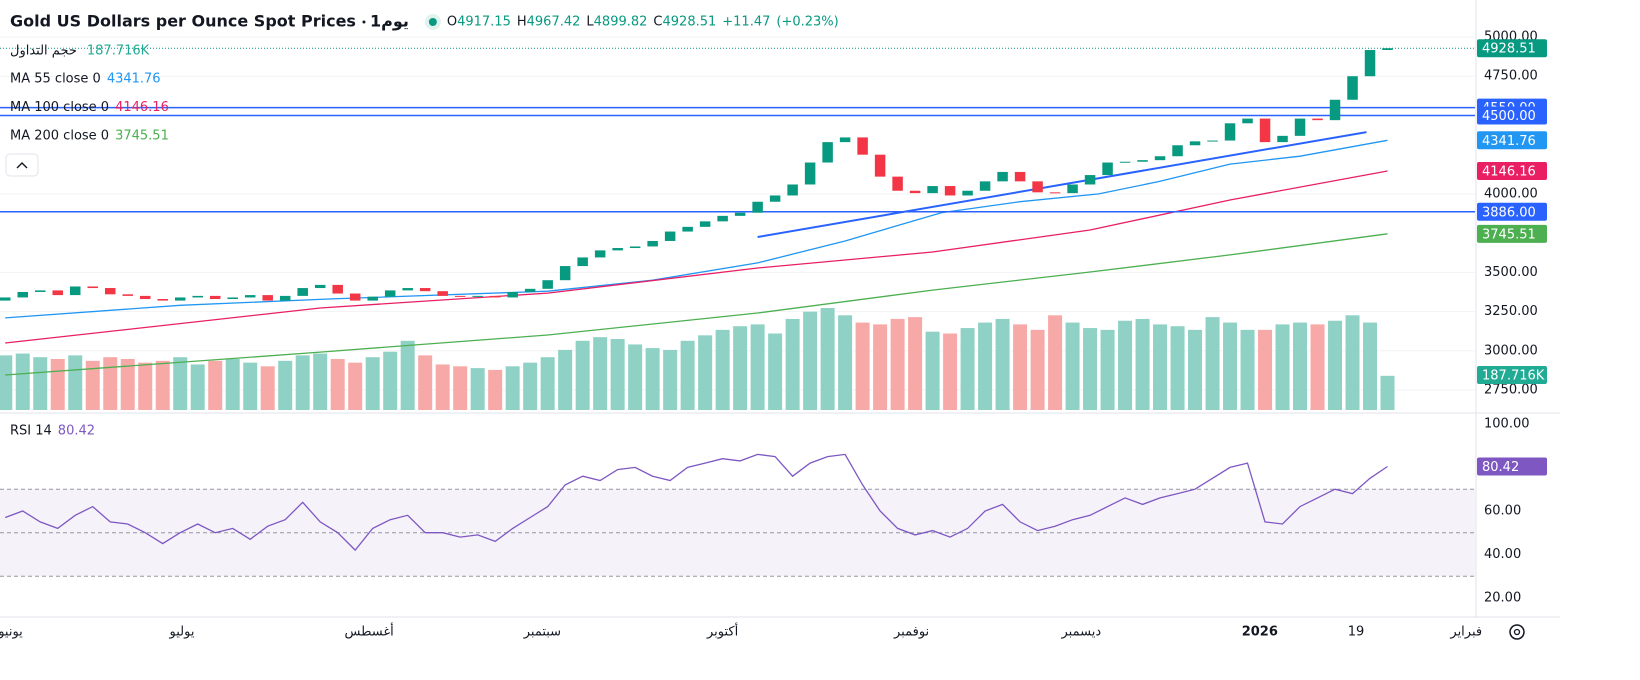 The height and width of the screenshot is (680, 1640). What do you see at coordinates (364, 22) in the screenshot?
I see `separator-dot` at bounding box center [364, 22].